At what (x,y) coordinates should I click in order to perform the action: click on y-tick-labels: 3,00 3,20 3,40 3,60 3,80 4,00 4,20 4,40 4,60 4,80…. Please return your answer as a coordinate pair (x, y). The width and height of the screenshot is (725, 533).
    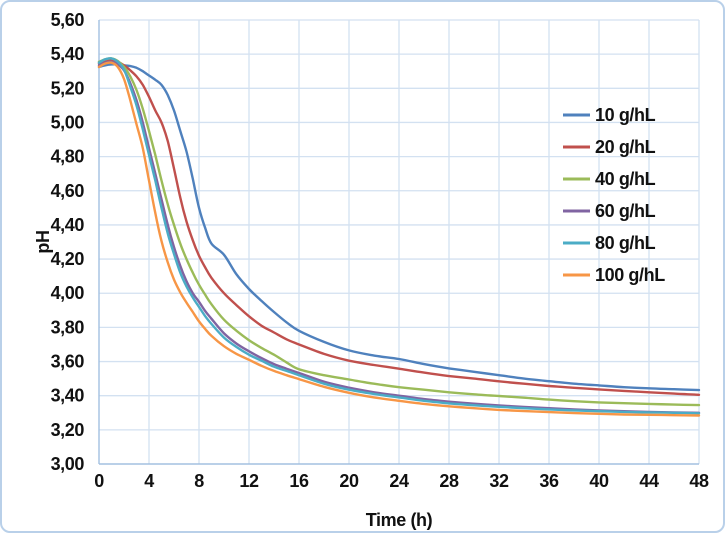
    Looking at the image, I should click on (68, 242).